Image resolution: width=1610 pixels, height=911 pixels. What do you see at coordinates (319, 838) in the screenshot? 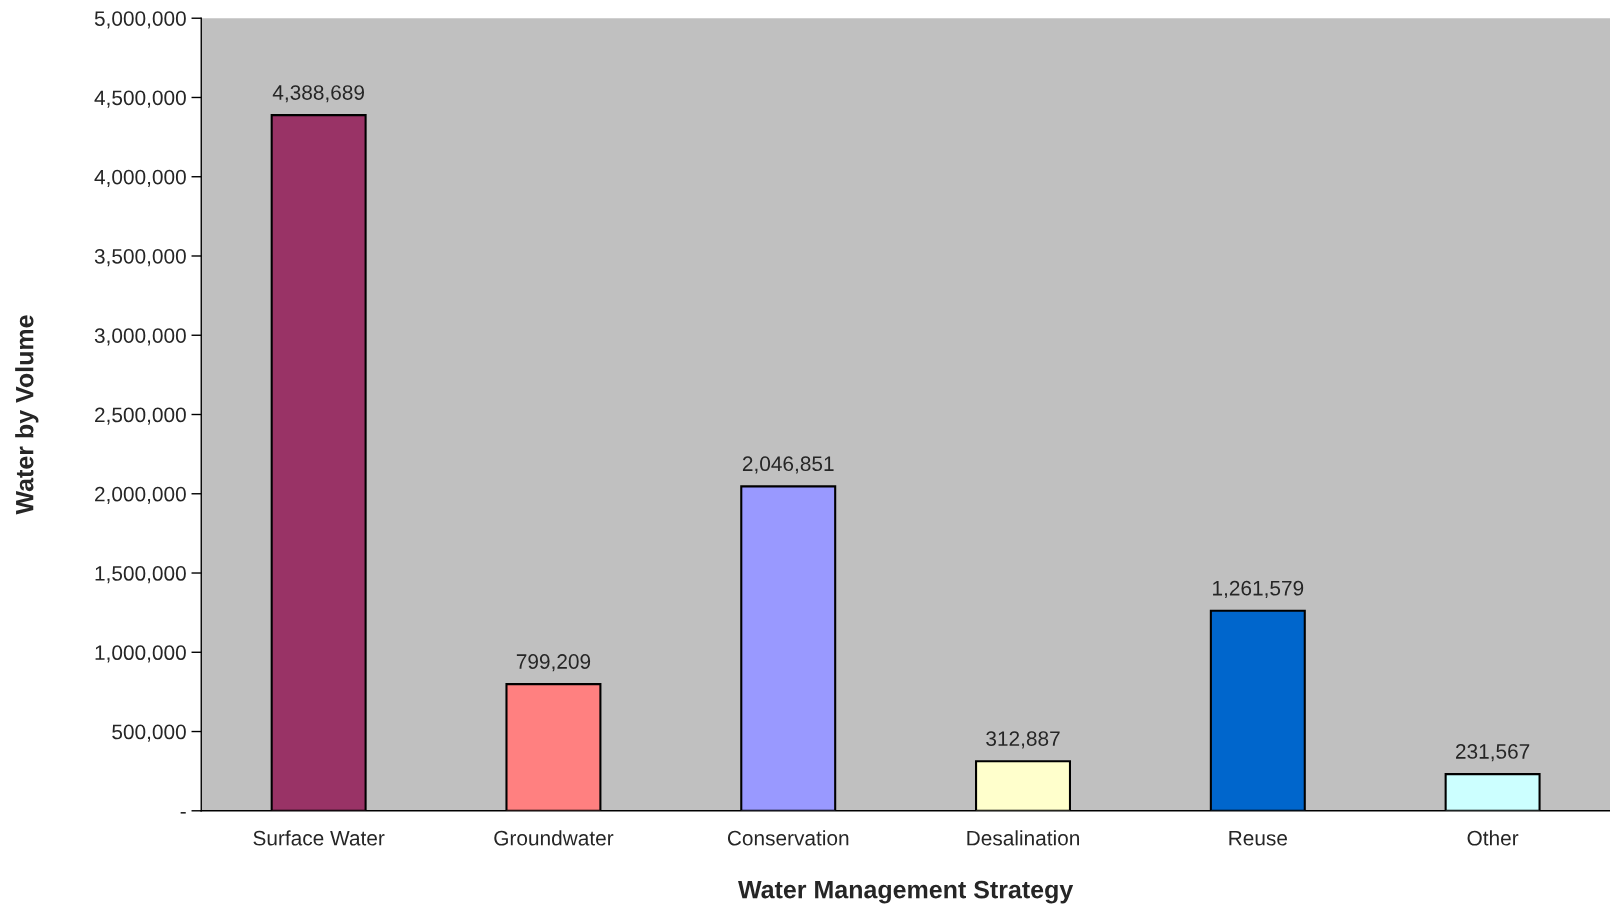
I see `x-tick-label: Surface Water` at bounding box center [319, 838].